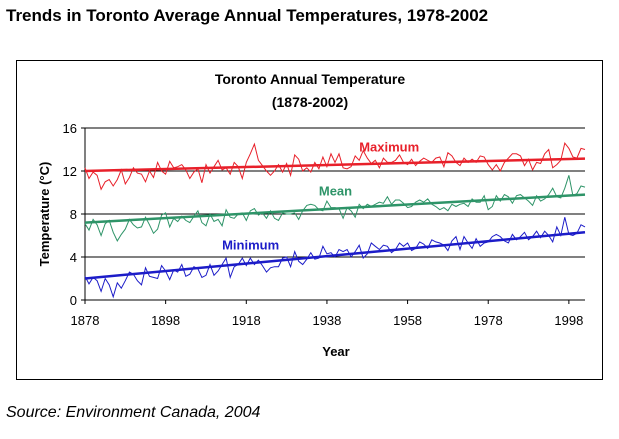  What do you see at coordinates (73, 214) in the screenshot?
I see `y-tick-label-8: 8` at bounding box center [73, 214].